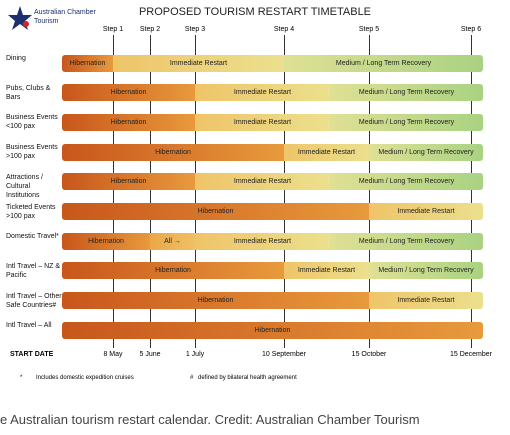 This screenshot has width=510, height=435. Describe the element at coordinates (113, 354) in the screenshot. I see `start-date: 8 May` at that location.